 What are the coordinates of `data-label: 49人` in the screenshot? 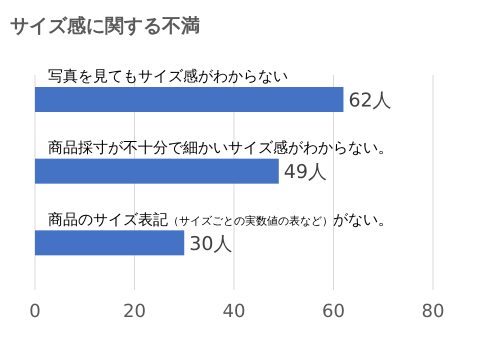 It's located at (305, 172).